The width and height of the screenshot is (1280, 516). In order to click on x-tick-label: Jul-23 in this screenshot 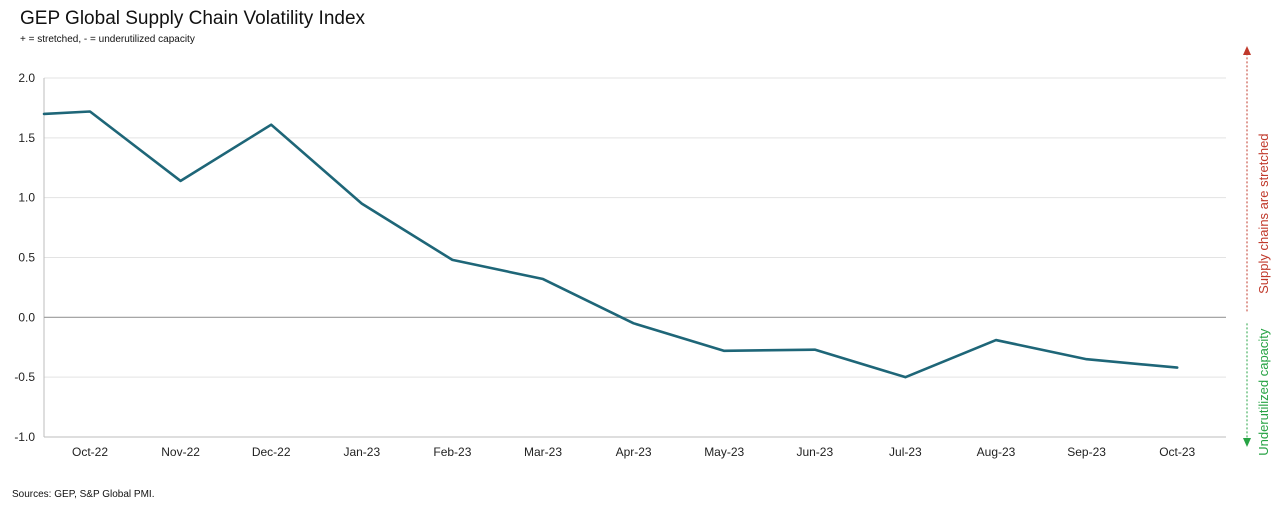, I will do `click(905, 452)`.